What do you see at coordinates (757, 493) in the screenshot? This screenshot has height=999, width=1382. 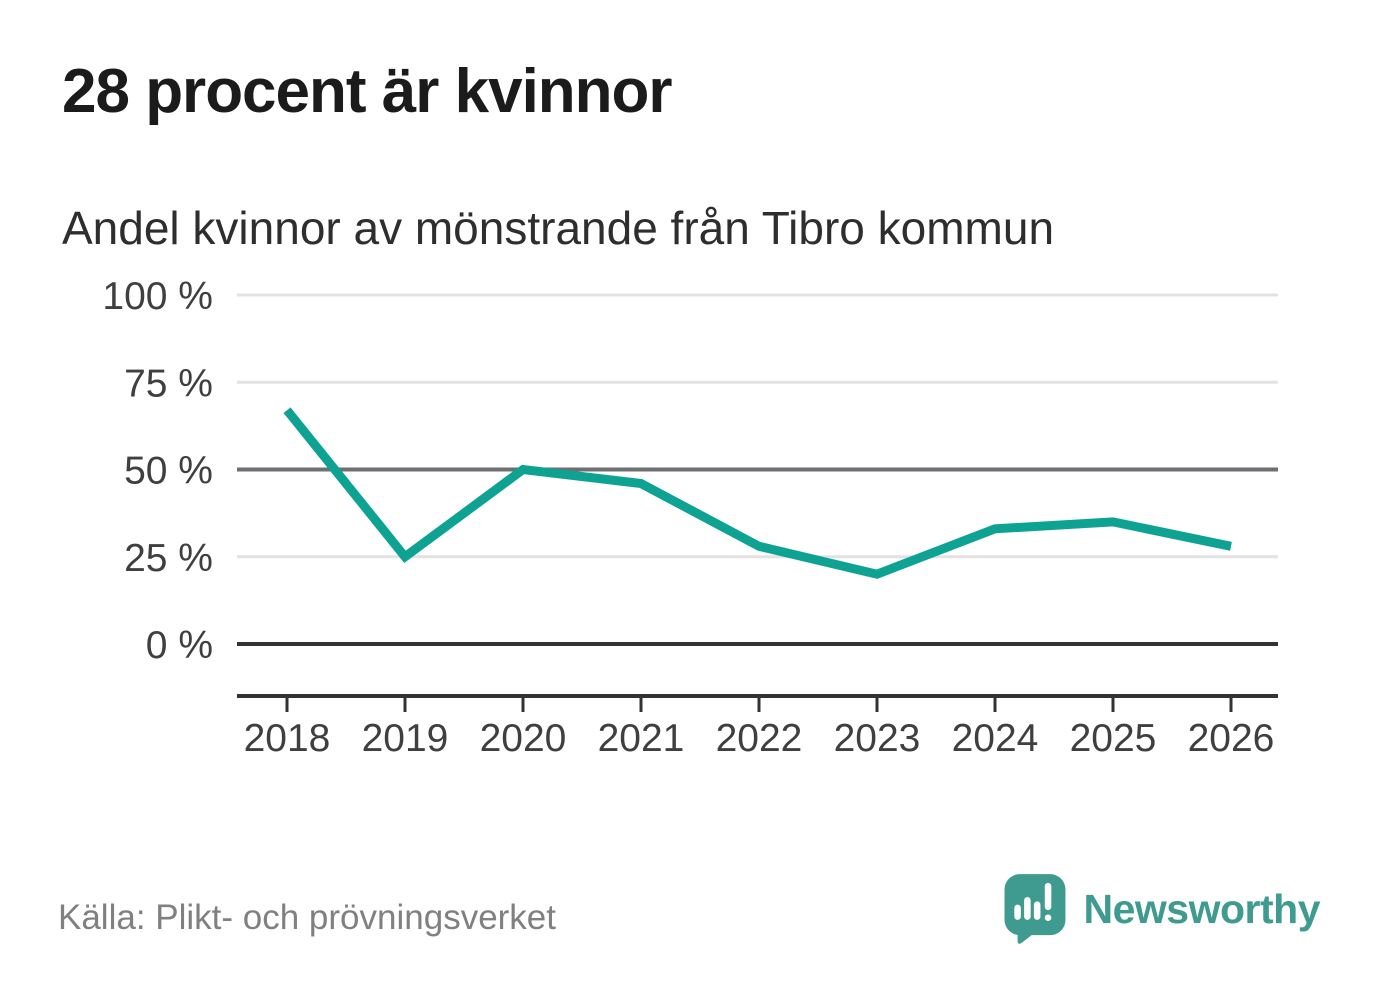 I see `trend-line` at bounding box center [757, 493].